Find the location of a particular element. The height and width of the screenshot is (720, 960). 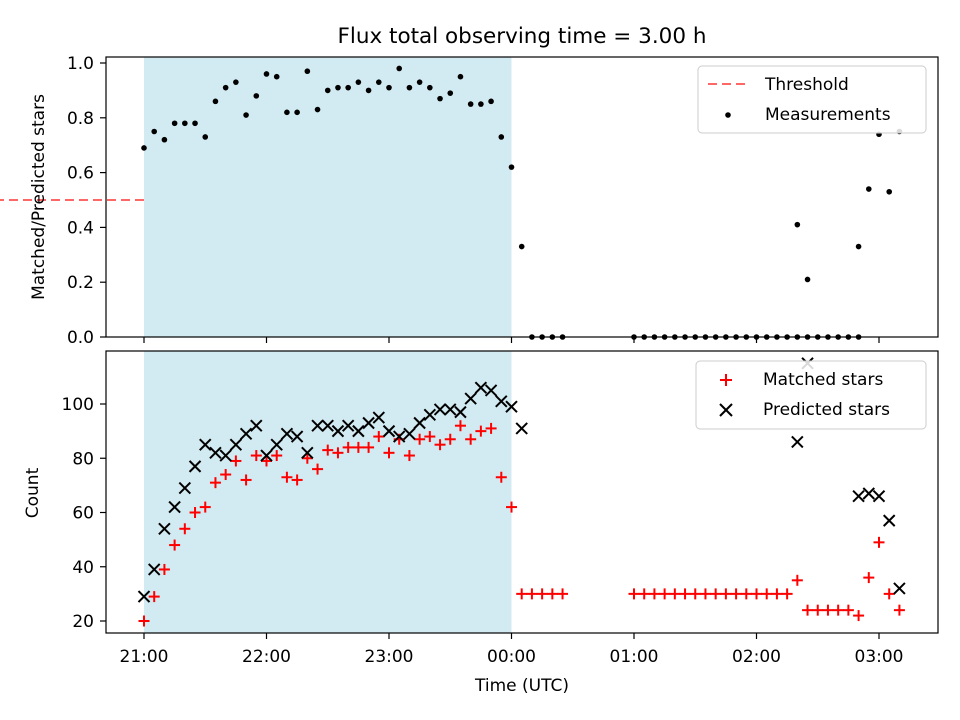

top-legend-box is located at coordinates (812, 99).